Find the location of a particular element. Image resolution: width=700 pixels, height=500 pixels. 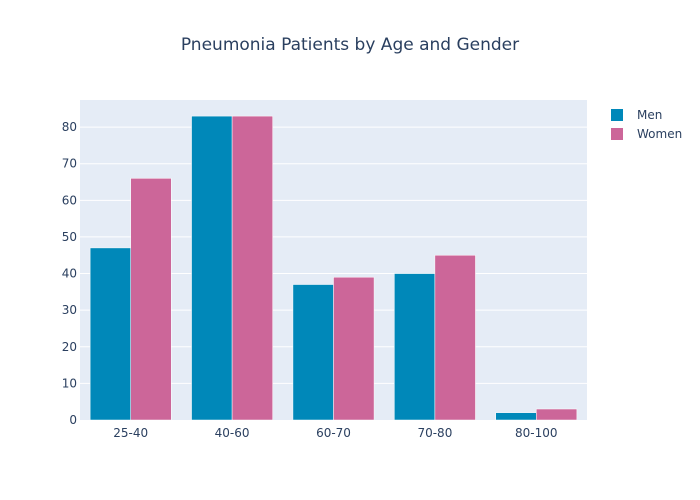

legend-label: Women is located at coordinates (659, 134).